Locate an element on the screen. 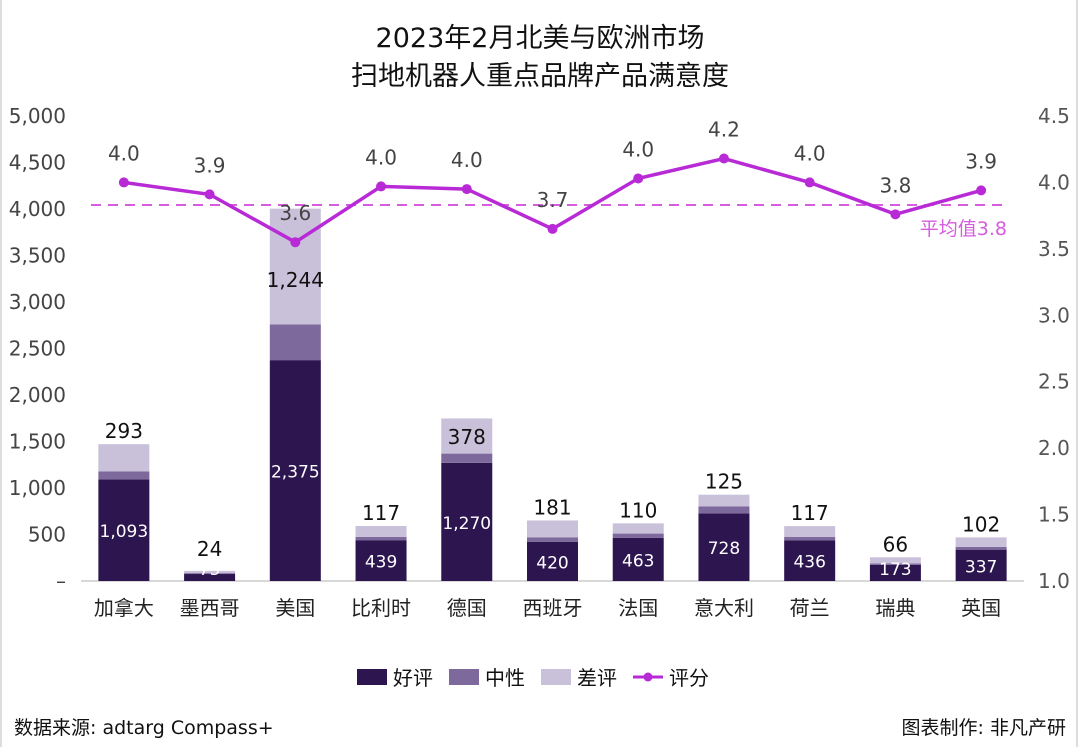  right-axis-tick: 4.5 is located at coordinates (1054, 116).